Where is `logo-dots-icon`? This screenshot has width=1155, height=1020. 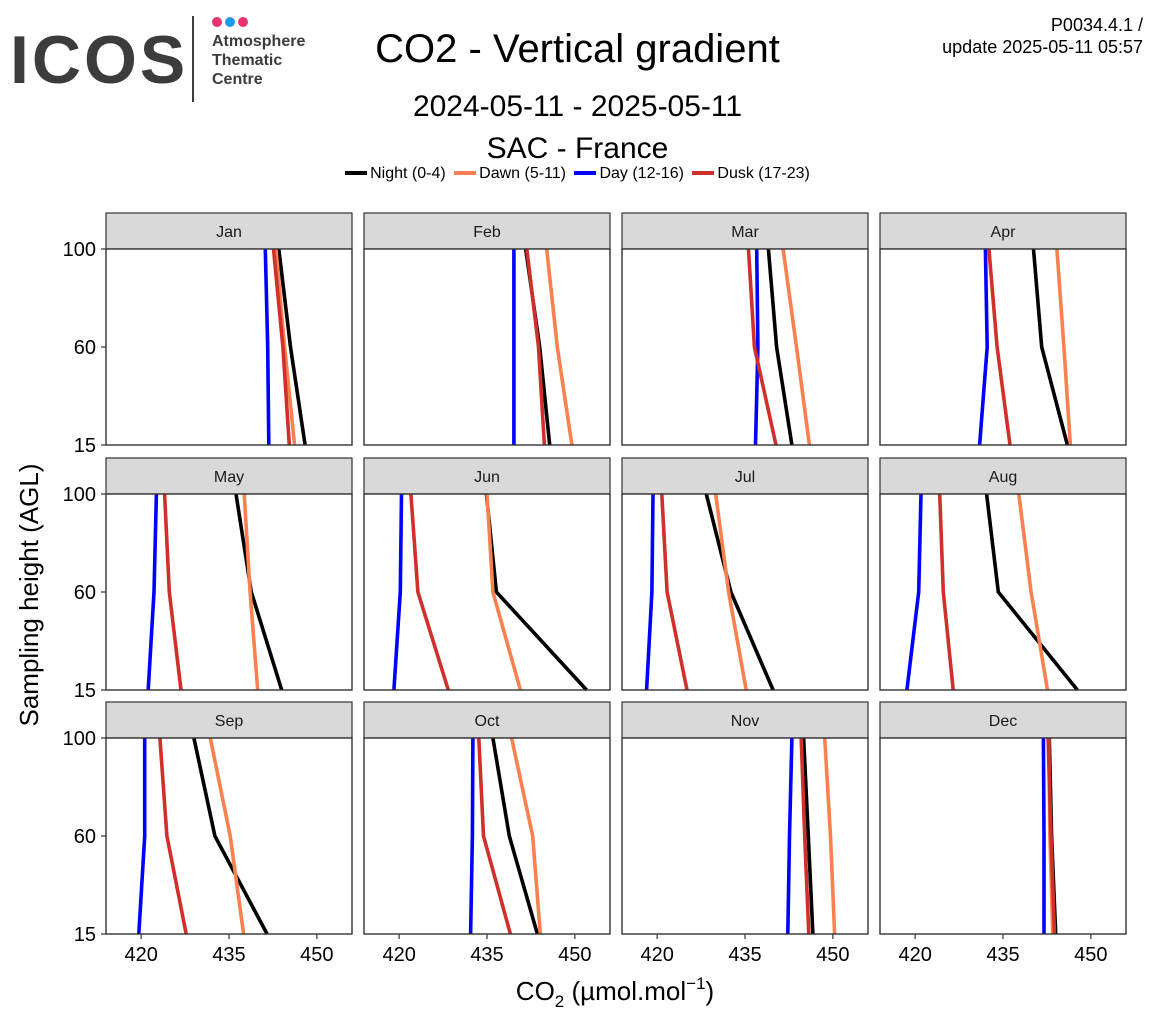
logo-dots-icon is located at coordinates (231, 20).